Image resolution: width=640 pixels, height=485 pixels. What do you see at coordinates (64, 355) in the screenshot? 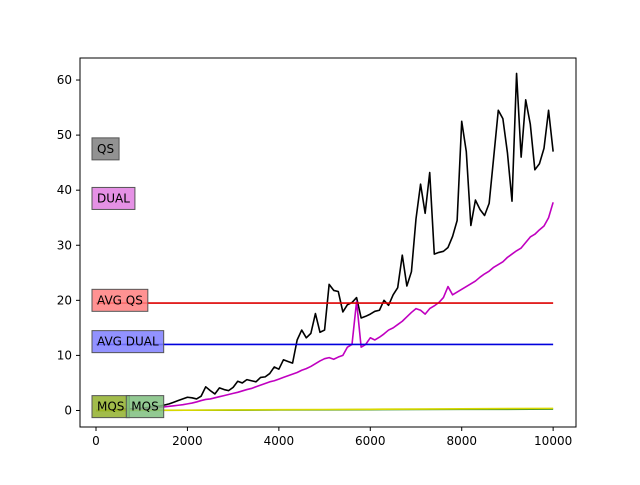
I see `y-tick-label: 10` at bounding box center [64, 355].